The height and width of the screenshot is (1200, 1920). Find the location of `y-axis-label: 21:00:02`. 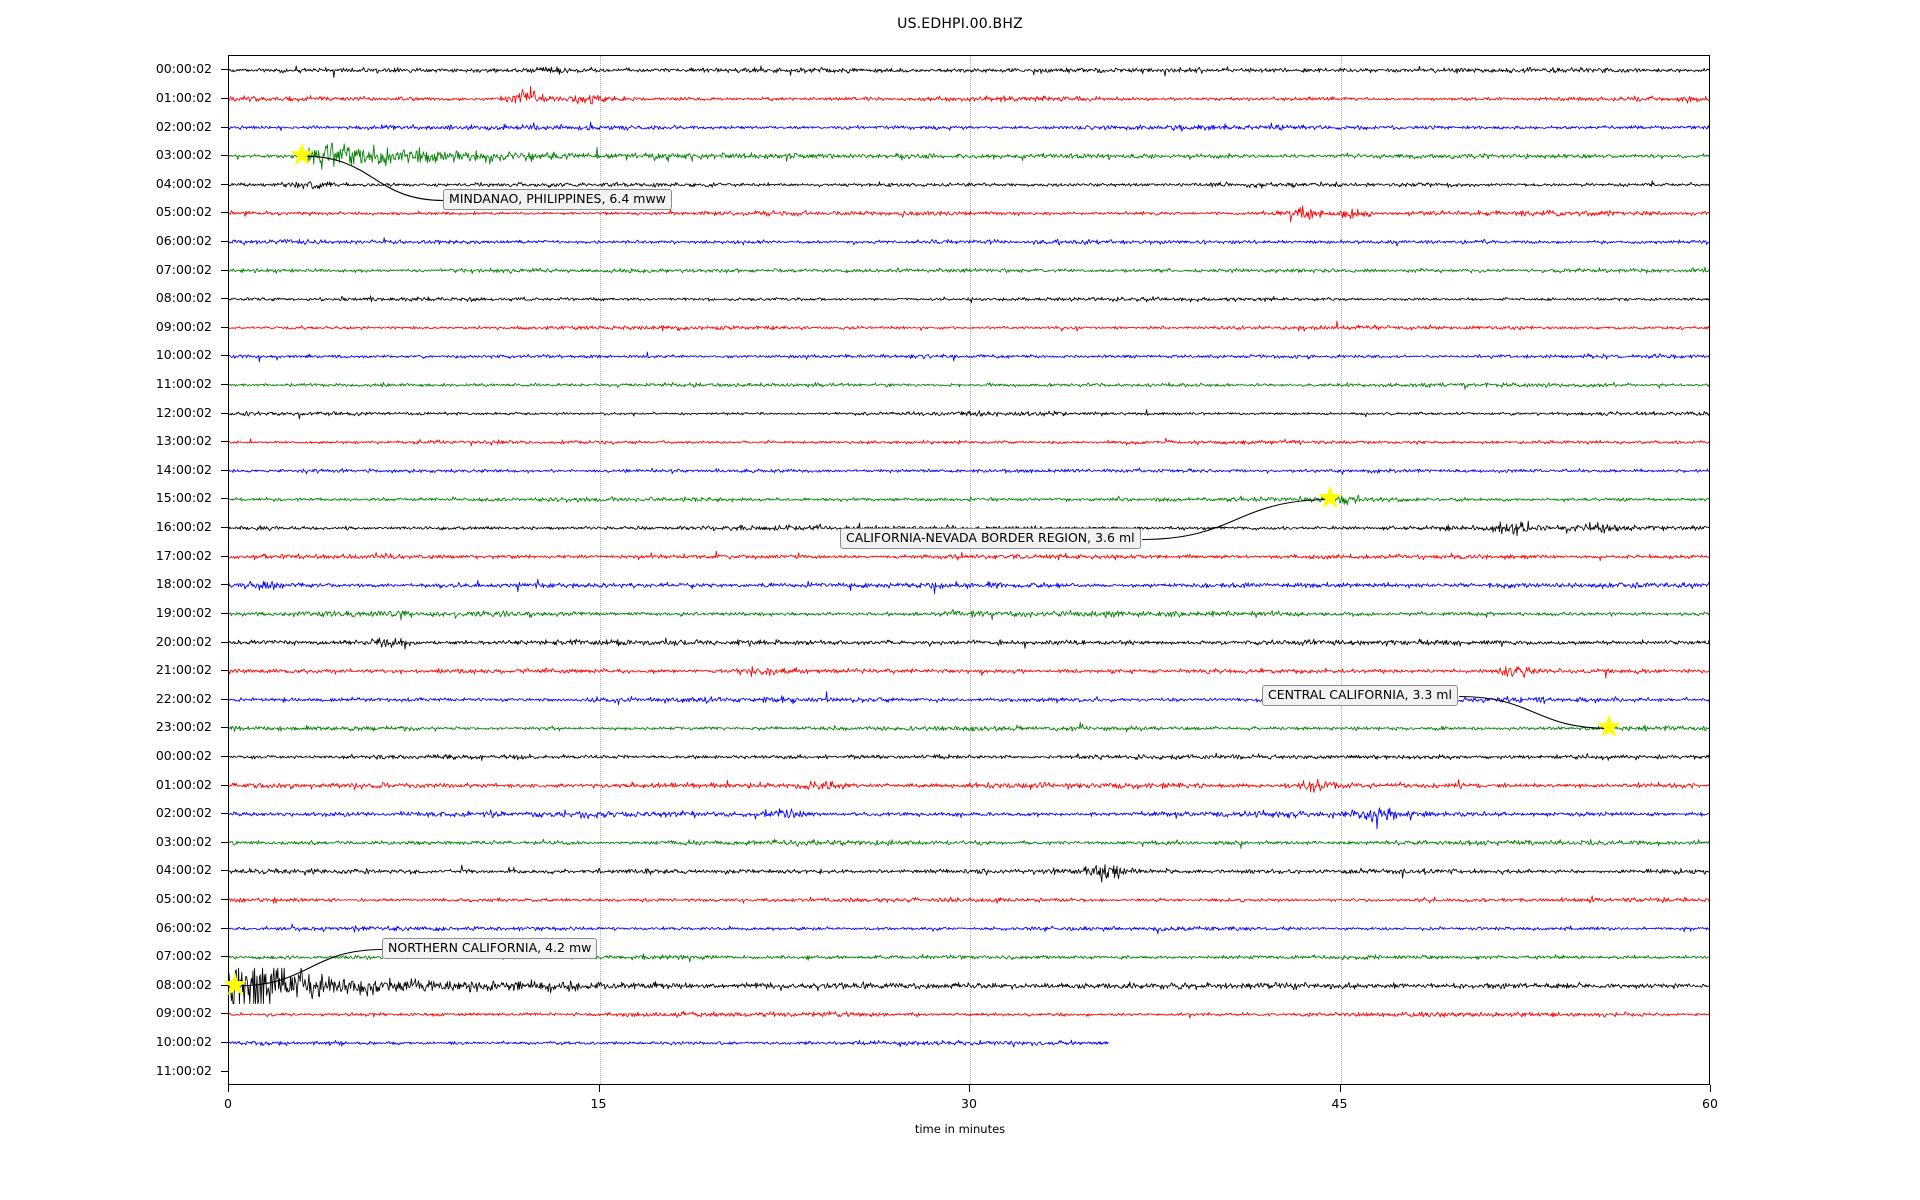

y-axis-label: 21:00:02 is located at coordinates (183, 669).